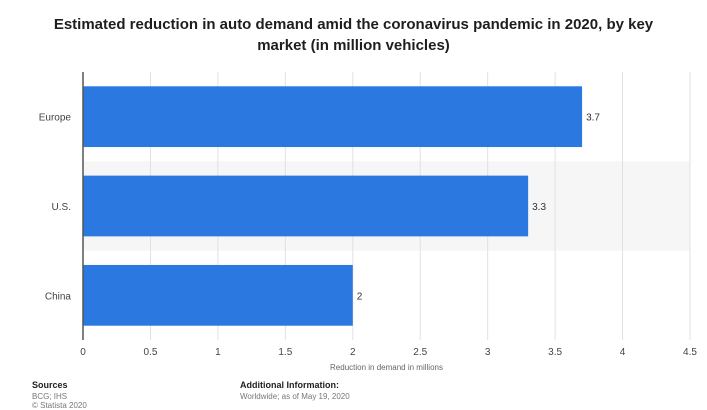  I want to click on sources-text: BCG; IHS, so click(50, 396).